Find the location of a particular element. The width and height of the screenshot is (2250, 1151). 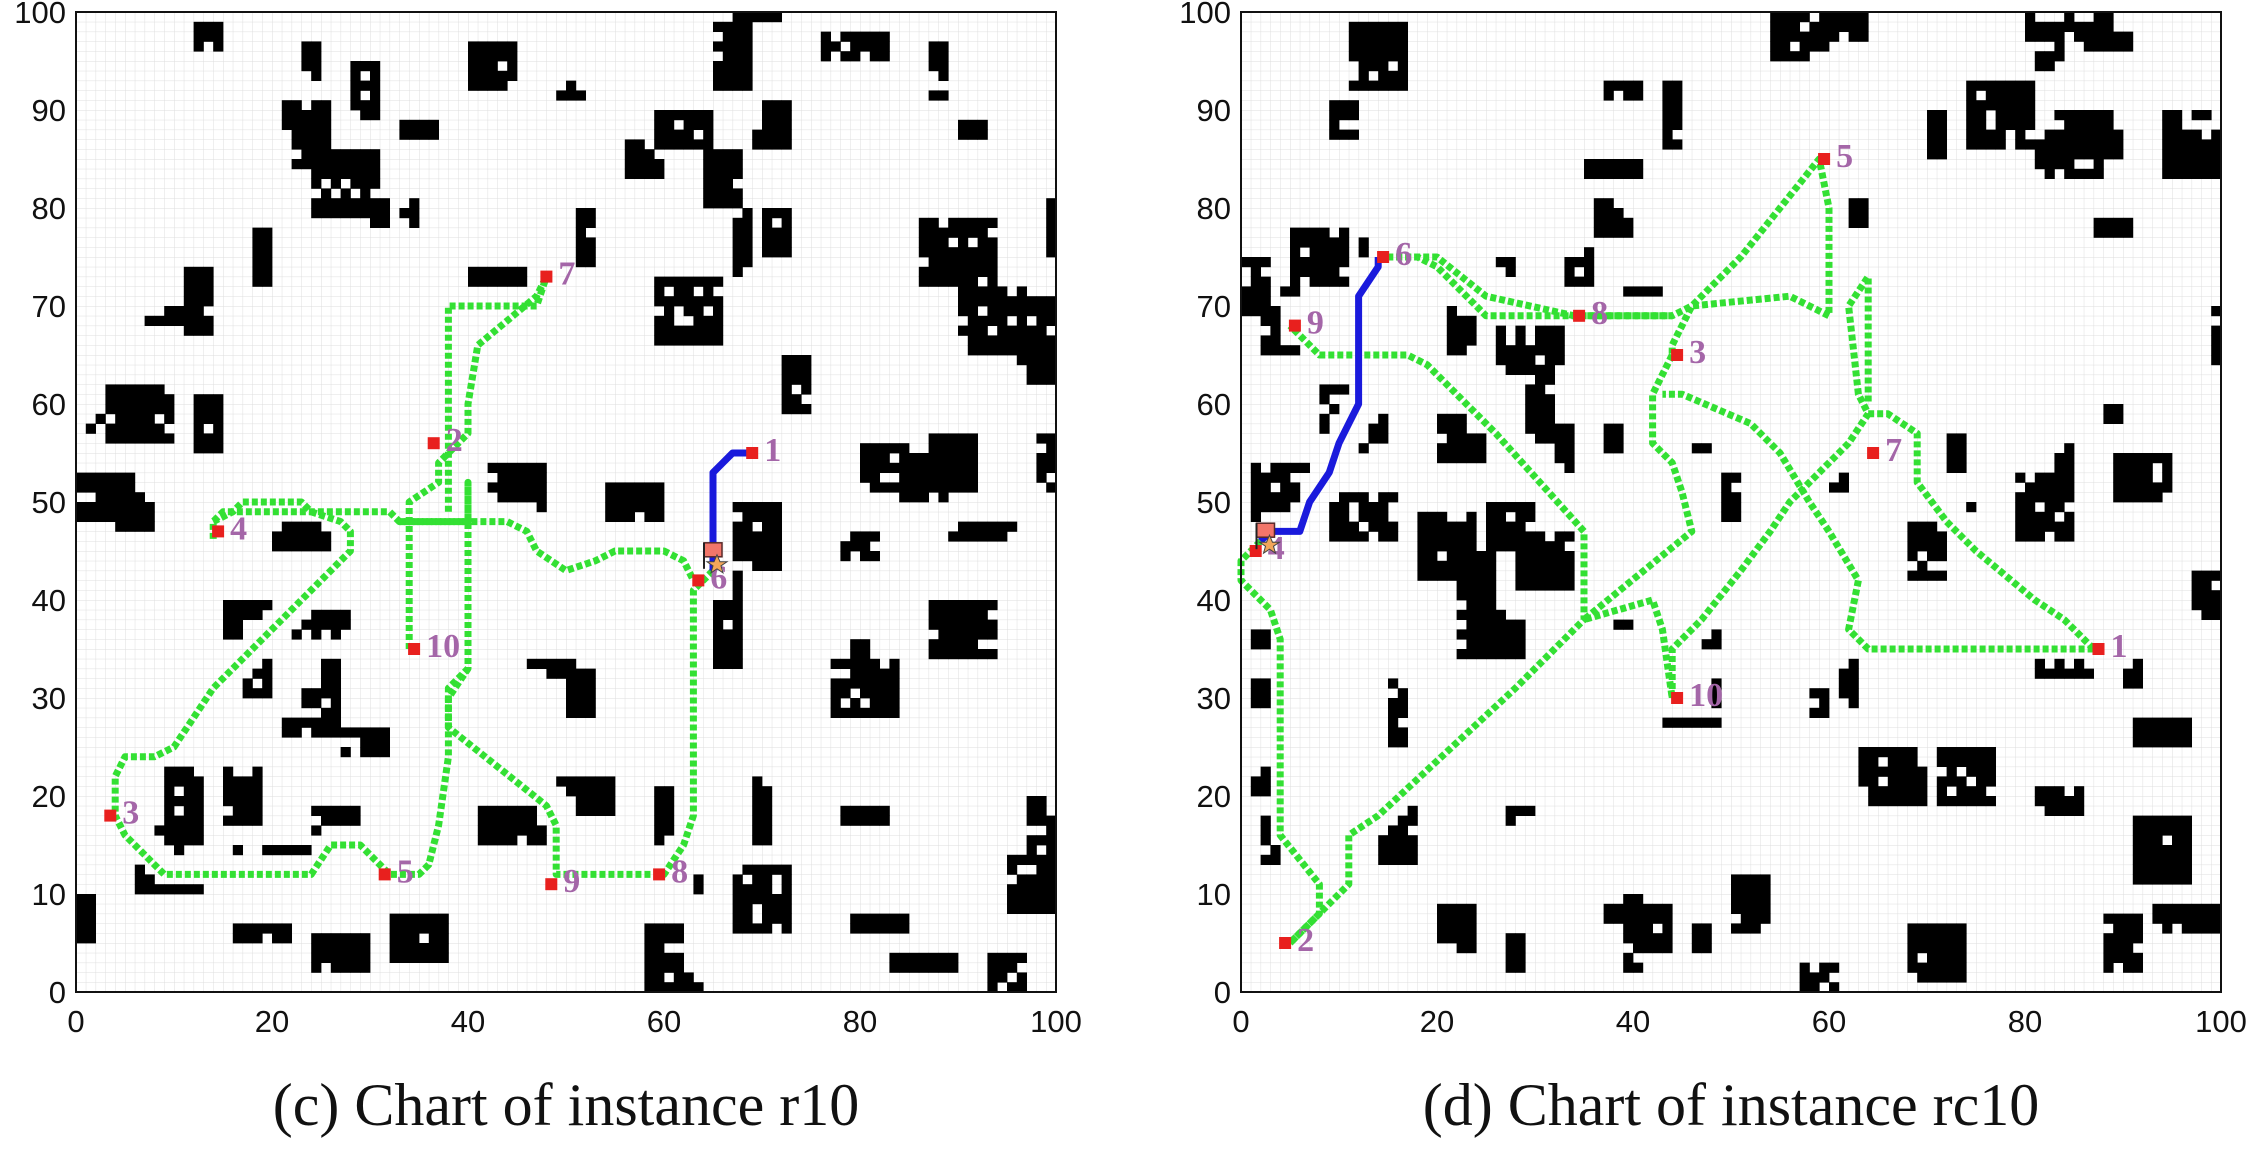

y-tick-60: 60 is located at coordinates (1214, 404).